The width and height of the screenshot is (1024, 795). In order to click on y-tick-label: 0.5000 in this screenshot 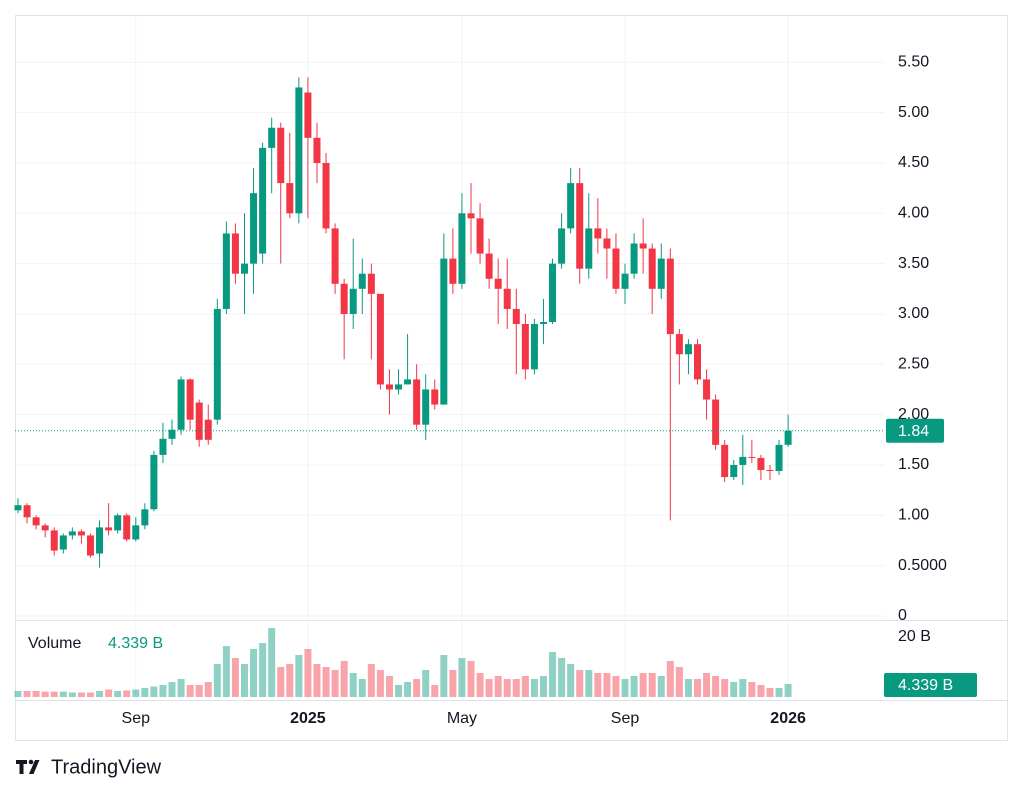, I will do `click(922, 565)`.